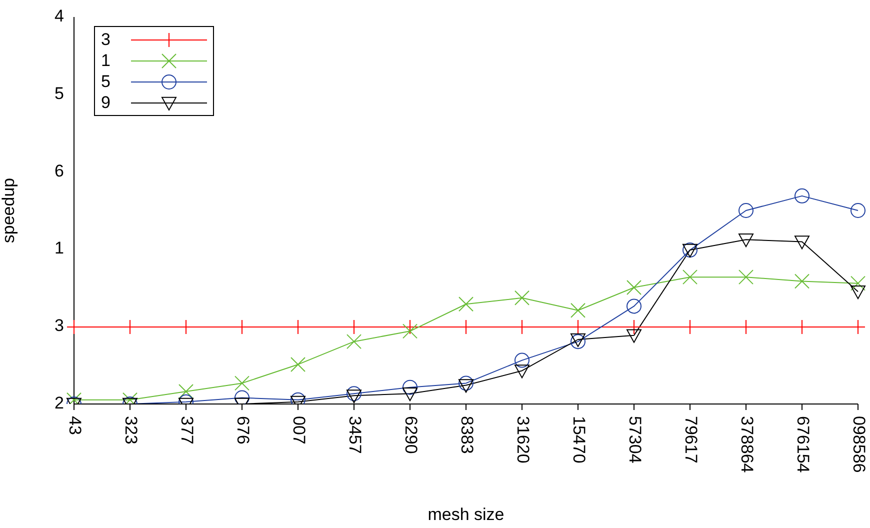  I want to click on text: 4, so click(59, 16).